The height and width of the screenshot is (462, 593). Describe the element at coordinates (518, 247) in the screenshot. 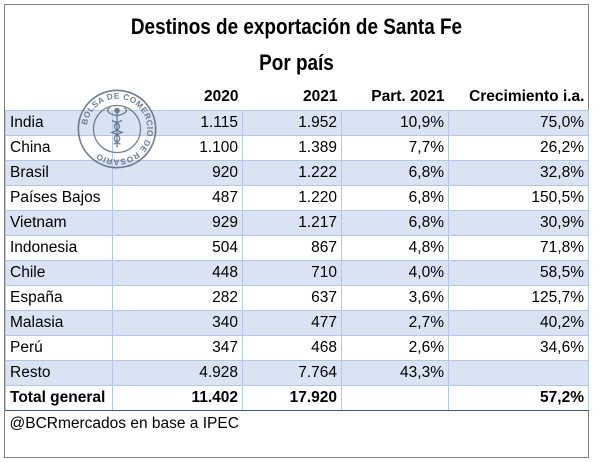

I see `cell-growth: 71,8%` at that location.